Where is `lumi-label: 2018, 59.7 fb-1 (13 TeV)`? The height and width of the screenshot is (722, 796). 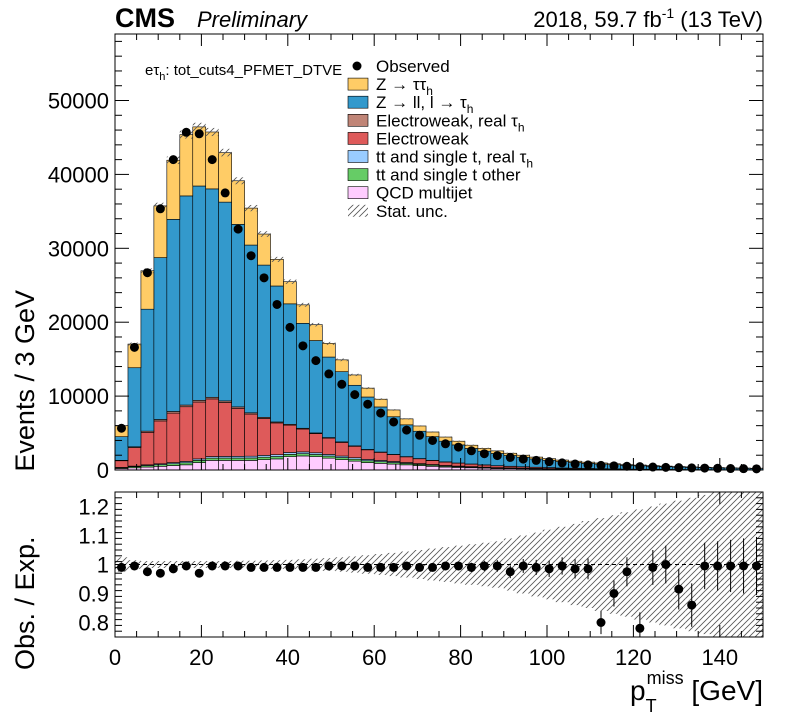 lumi-label: 2018, 59.7 fb-1 (13 TeV) is located at coordinates (648, 18).